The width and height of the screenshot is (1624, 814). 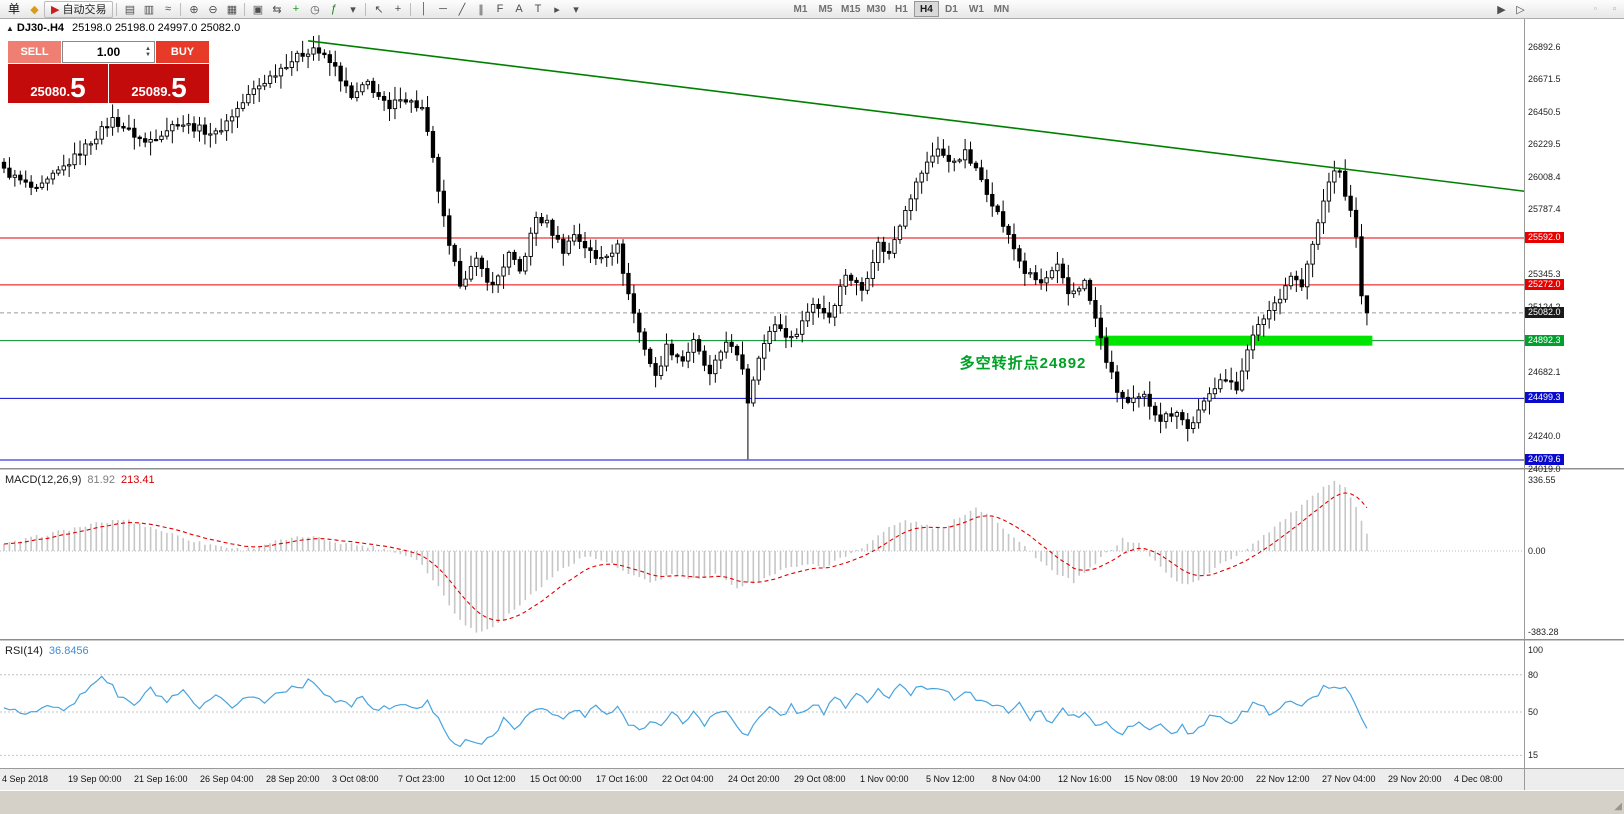 What do you see at coordinates (926, 9) in the screenshot?
I see `timeframe-button-h4: H4` at bounding box center [926, 9].